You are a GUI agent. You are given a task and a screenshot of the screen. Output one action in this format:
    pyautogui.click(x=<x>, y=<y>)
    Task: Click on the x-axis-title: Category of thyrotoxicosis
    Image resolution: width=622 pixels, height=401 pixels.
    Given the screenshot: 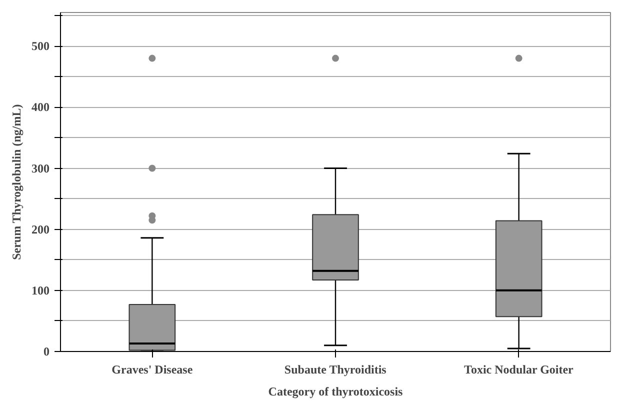 What is the action you would take?
    pyautogui.click(x=336, y=391)
    